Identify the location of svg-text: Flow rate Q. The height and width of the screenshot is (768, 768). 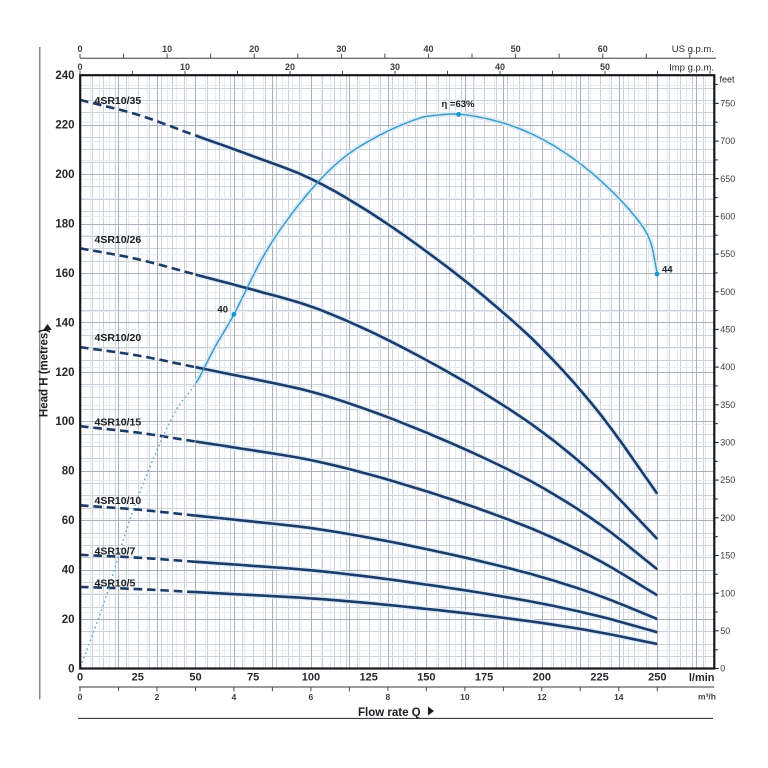
(389, 713).